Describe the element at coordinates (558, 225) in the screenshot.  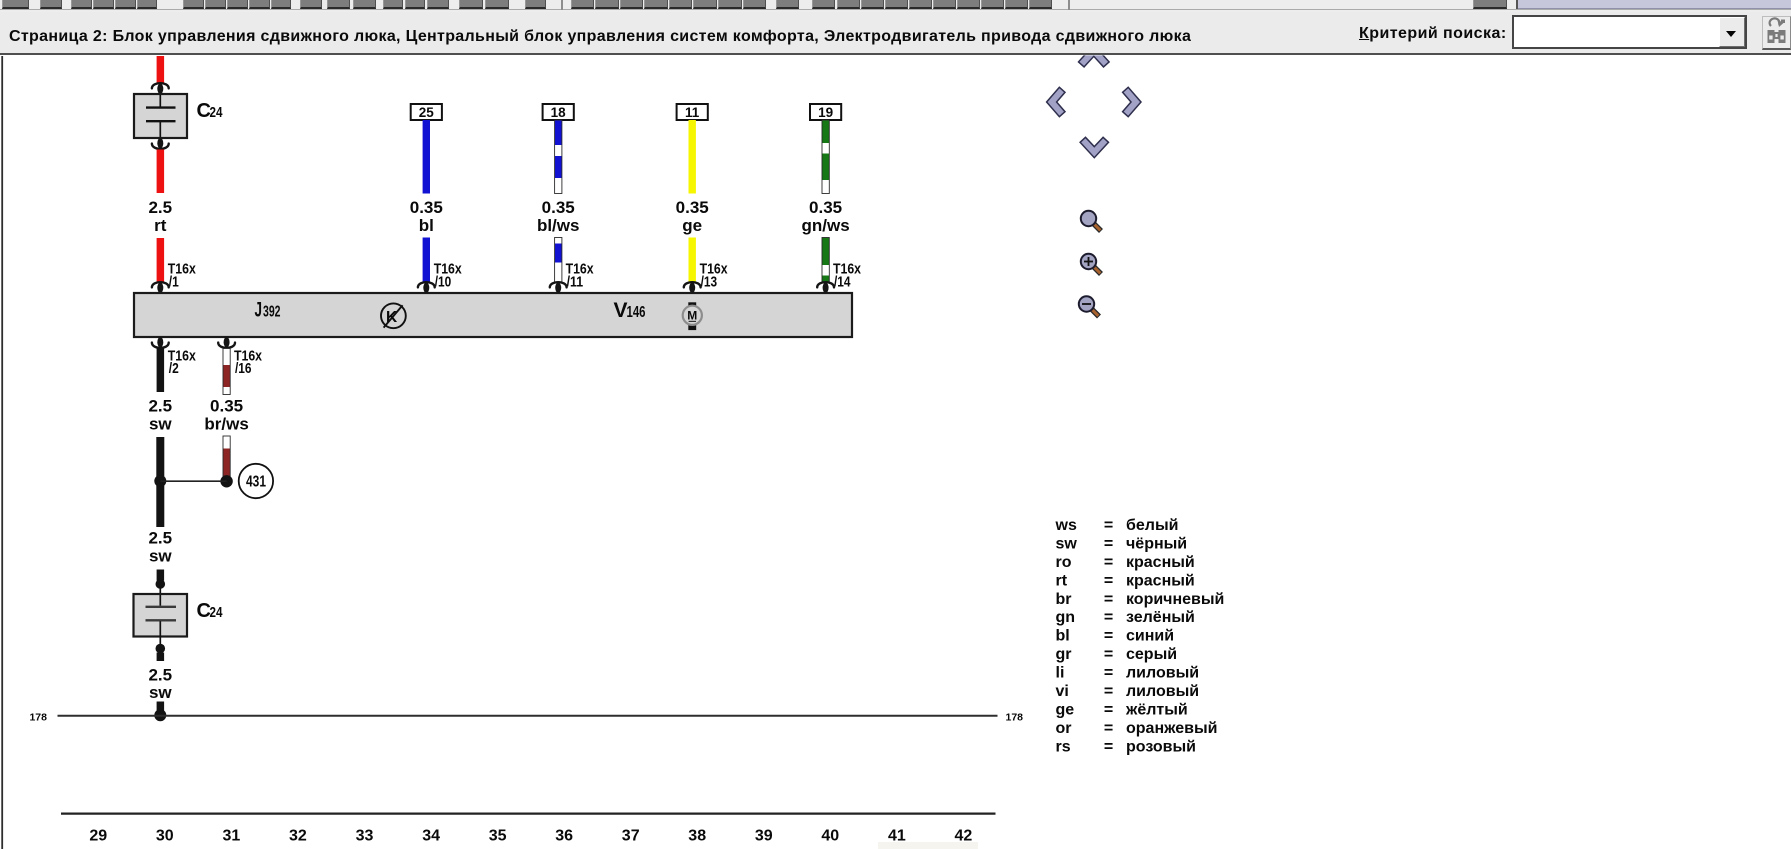
I see `svg-text: bl/ws` at that location.